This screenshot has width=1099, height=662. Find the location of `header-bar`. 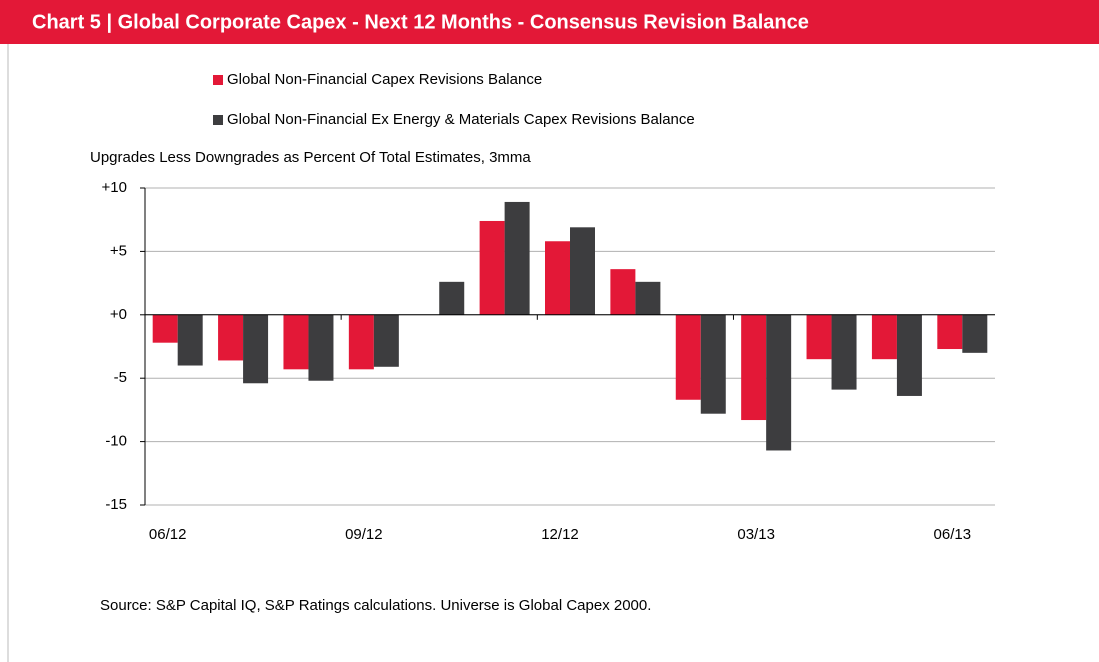

header-bar is located at coordinates (549, 22).